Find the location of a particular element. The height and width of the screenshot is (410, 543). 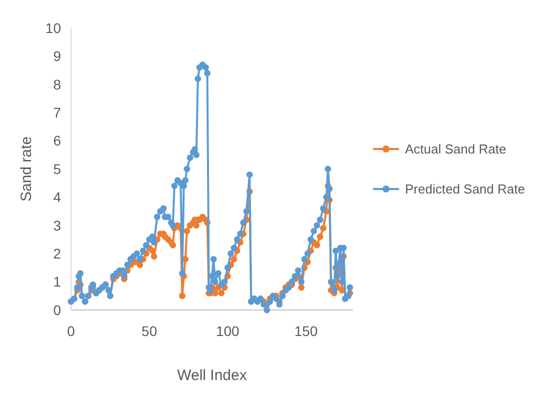

y-axis-title: Sand rate is located at coordinates (26, 169).